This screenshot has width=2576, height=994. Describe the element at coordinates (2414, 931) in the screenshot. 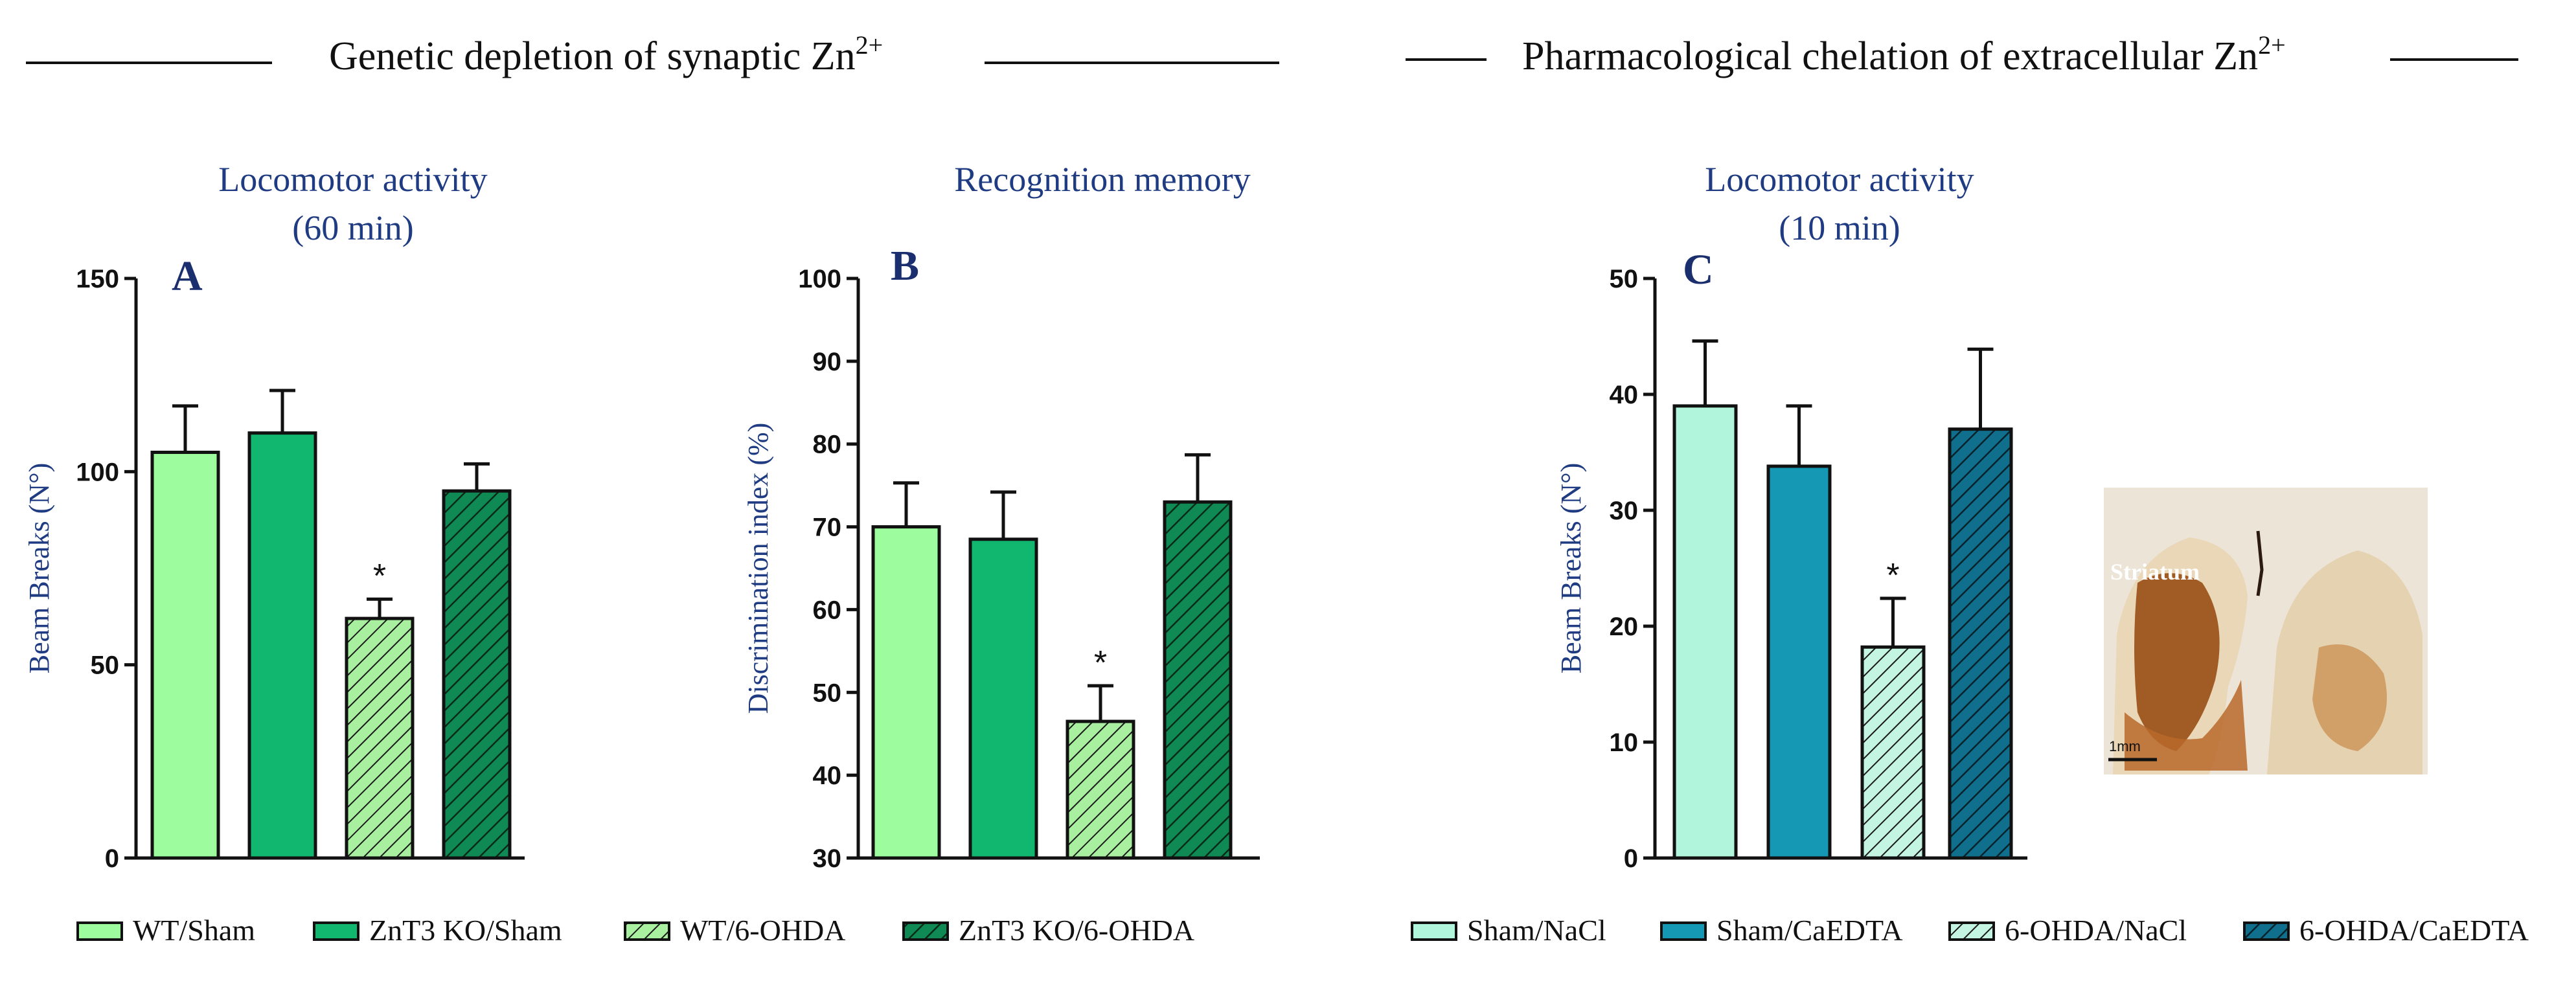

I see `legend-label: 6-OHDA/CaEDTA` at that location.